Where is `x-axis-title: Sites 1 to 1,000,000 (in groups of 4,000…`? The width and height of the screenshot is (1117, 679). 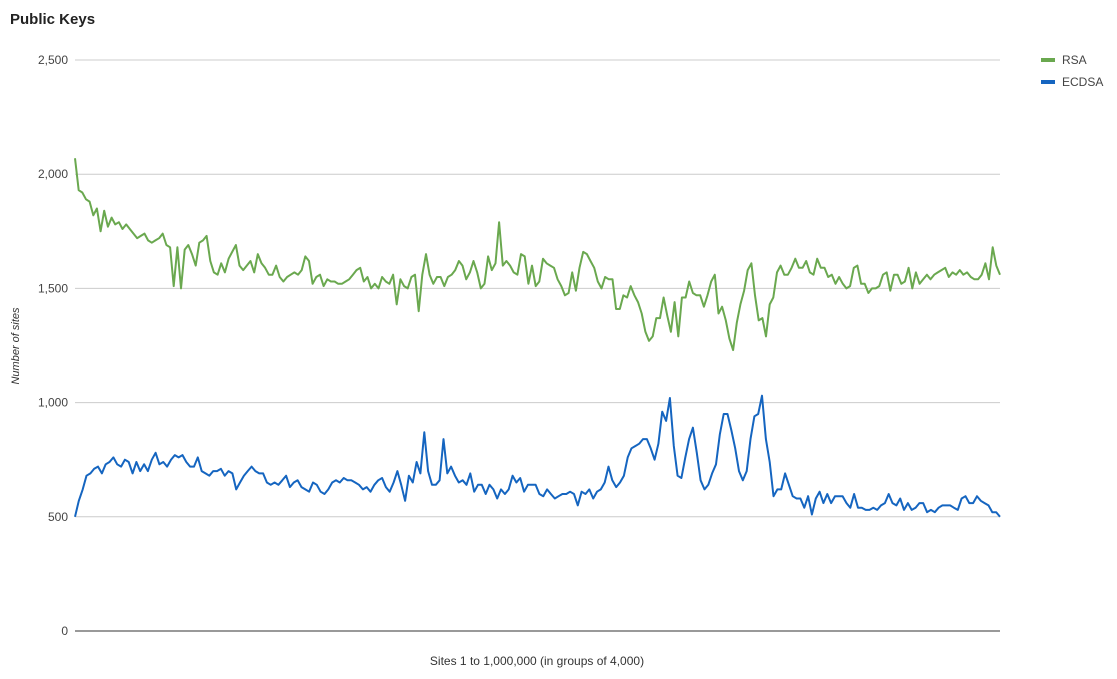
x-axis-title: Sites 1 to 1,000,000 (in groups of 4,000… is located at coordinates (537, 661).